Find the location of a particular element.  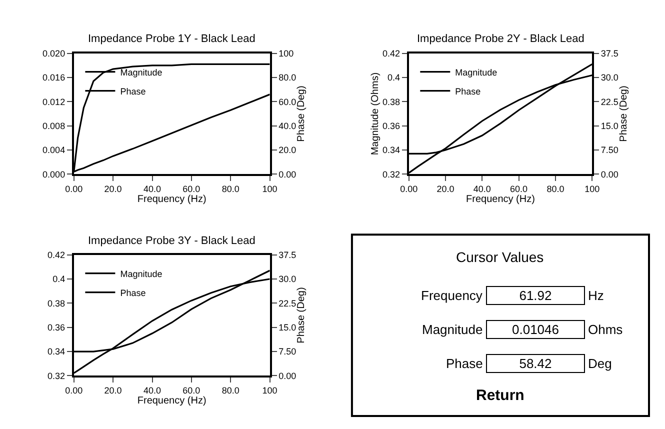

text: 0.01046 is located at coordinates (535, 329).